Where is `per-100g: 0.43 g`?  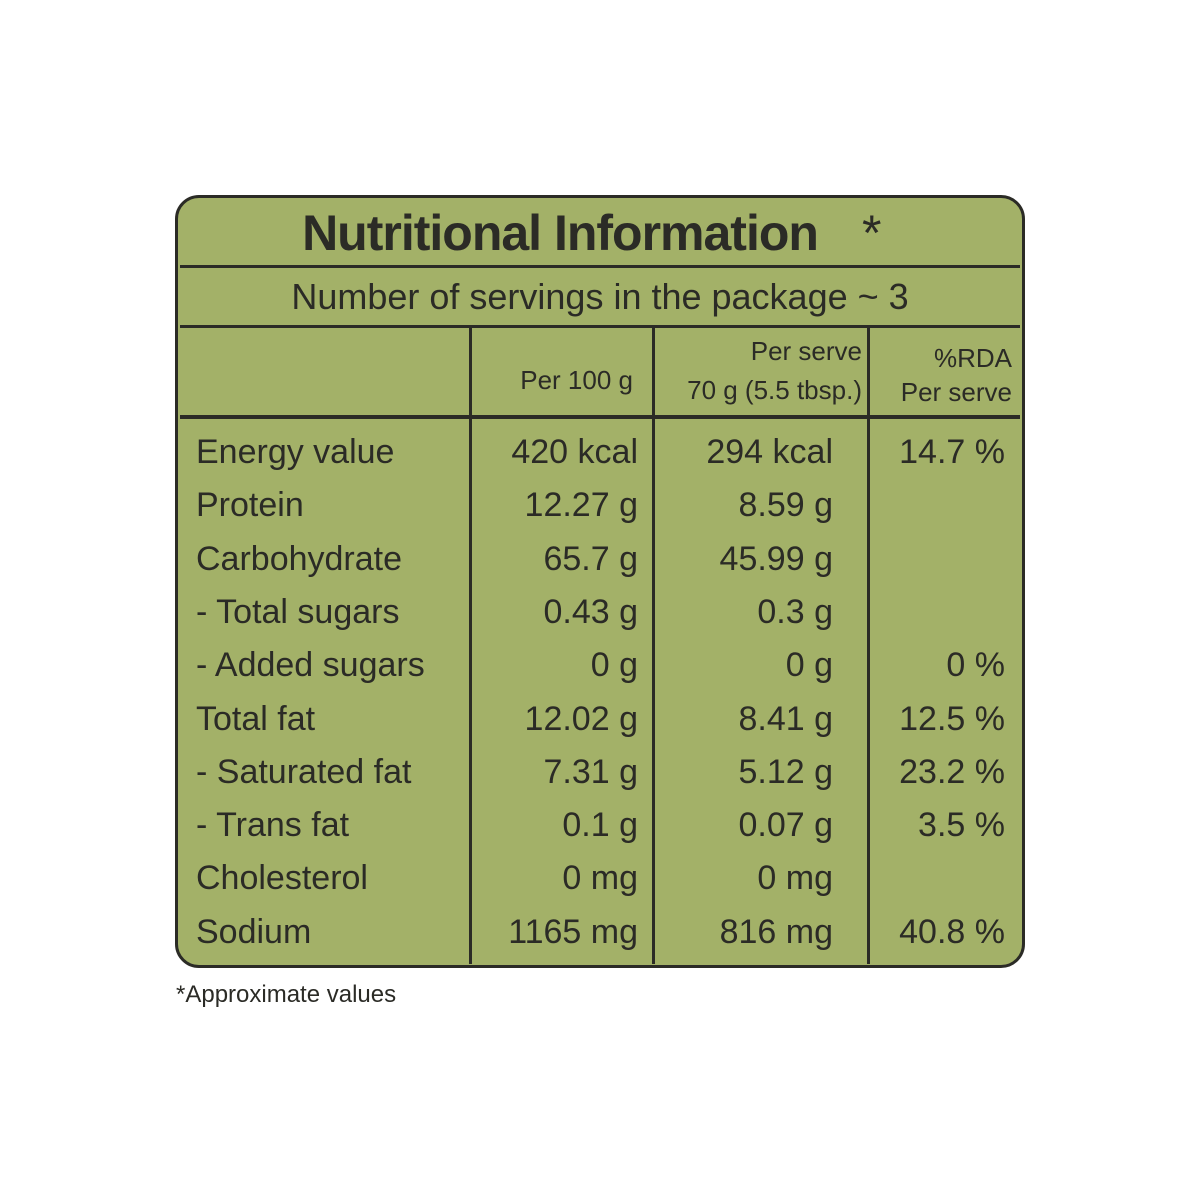 per-100g: 0.43 g is located at coordinates (590, 611).